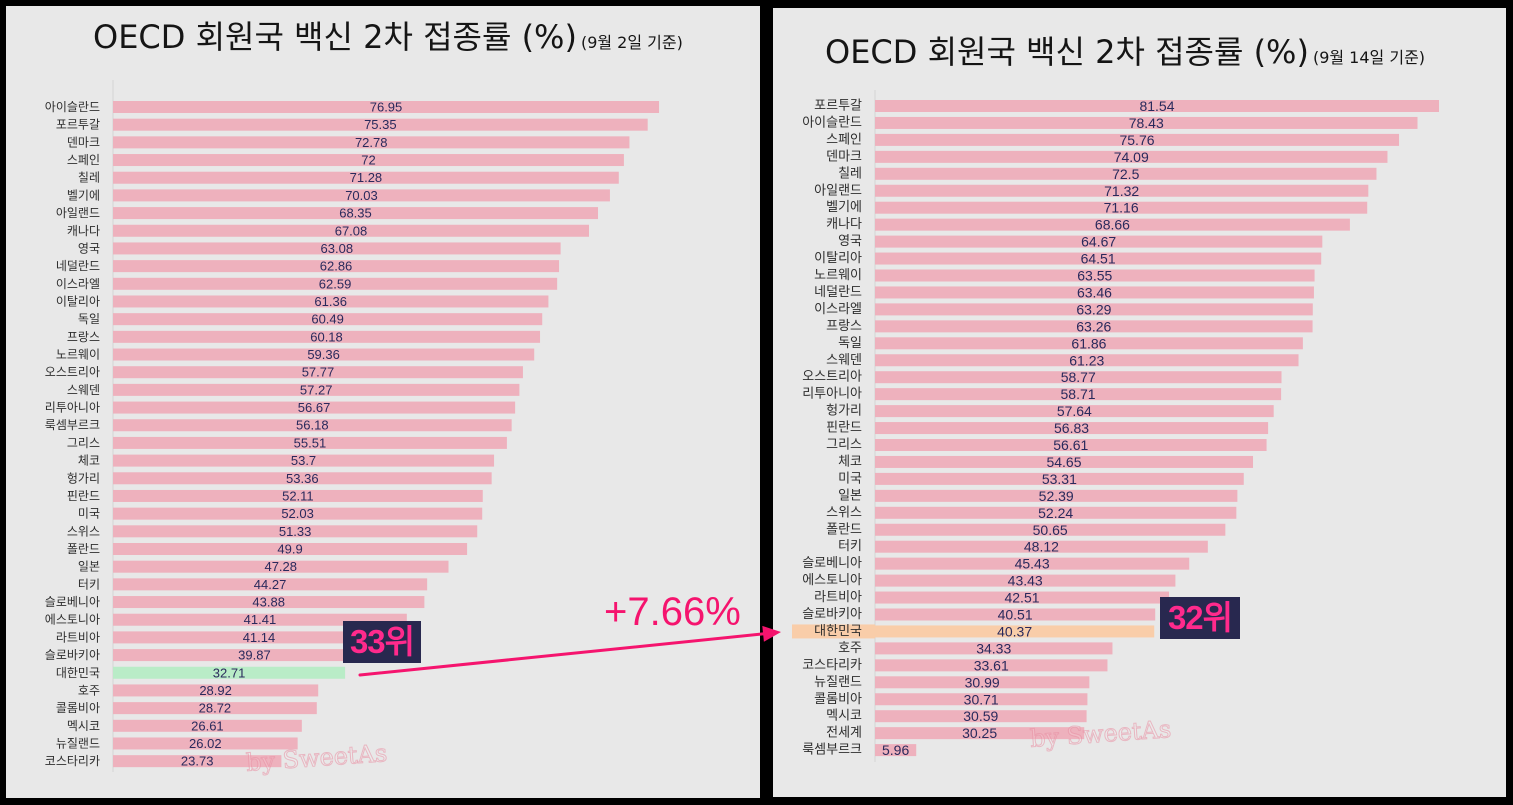  I want to click on value-label: 56.83, so click(1071, 428).